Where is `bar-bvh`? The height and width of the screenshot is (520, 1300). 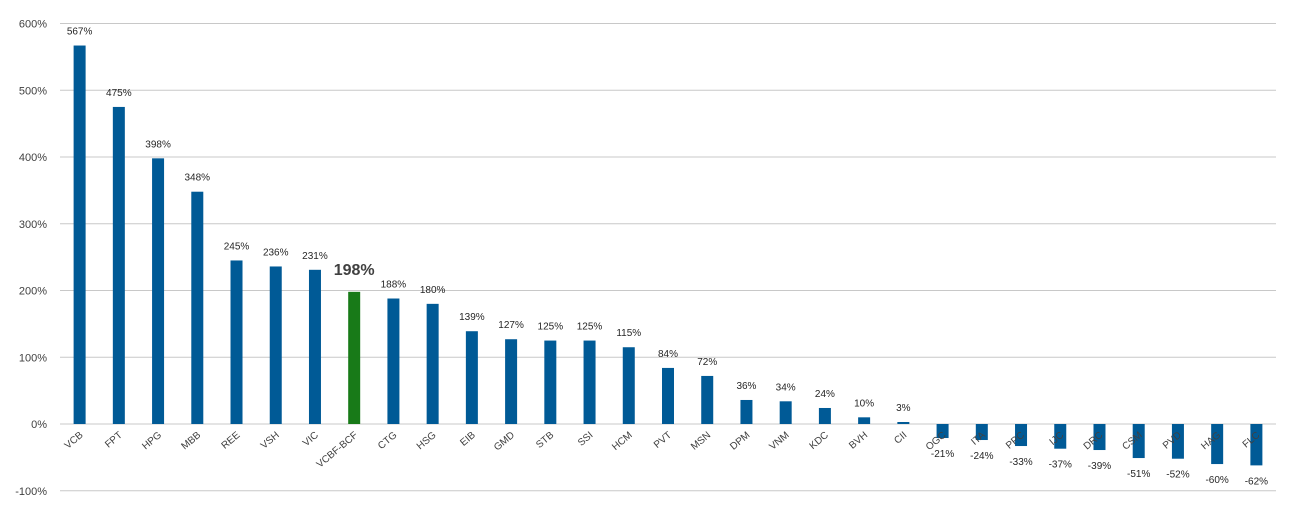
bar-bvh is located at coordinates (864, 420).